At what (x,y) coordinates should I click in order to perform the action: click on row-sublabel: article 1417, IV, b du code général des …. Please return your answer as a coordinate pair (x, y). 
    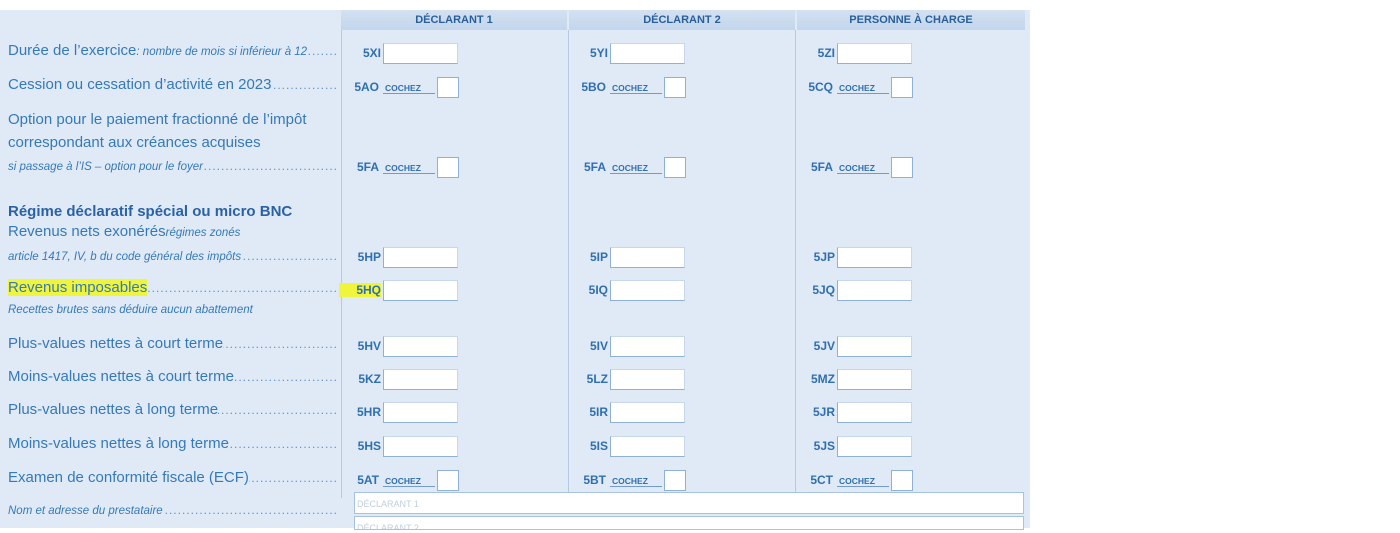
    Looking at the image, I should click on (125, 257).